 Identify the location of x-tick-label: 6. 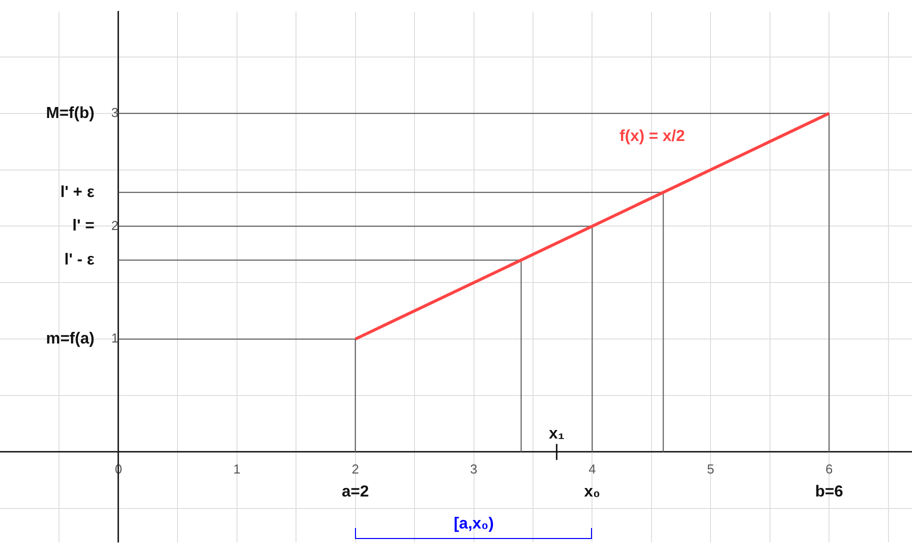
(829, 468).